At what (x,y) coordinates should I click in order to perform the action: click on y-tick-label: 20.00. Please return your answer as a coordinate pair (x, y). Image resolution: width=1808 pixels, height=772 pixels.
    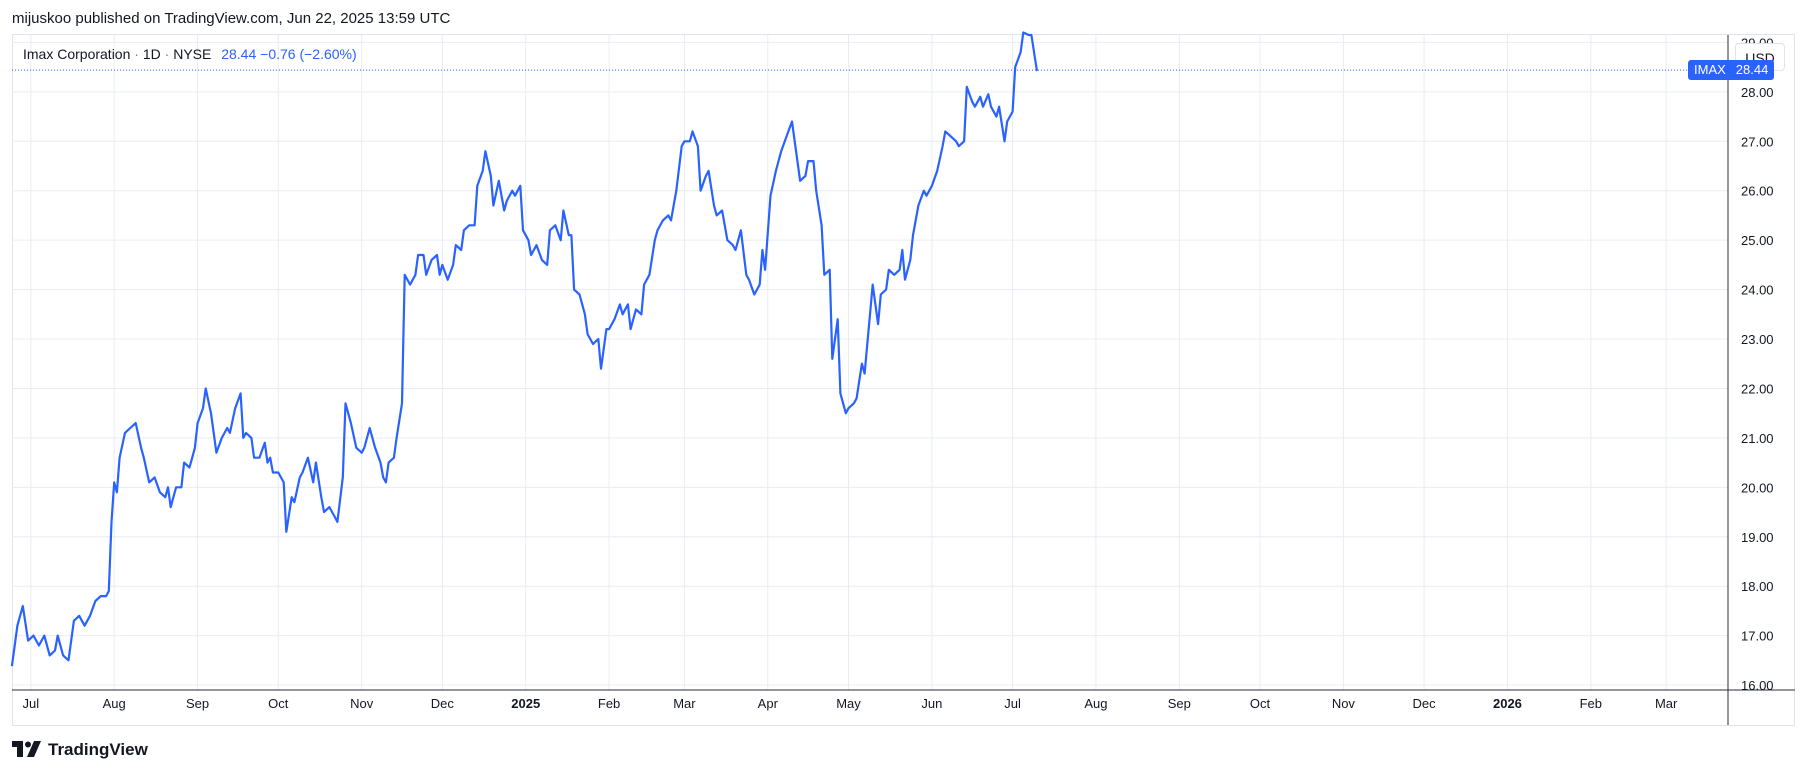
    Looking at the image, I should click on (1757, 487).